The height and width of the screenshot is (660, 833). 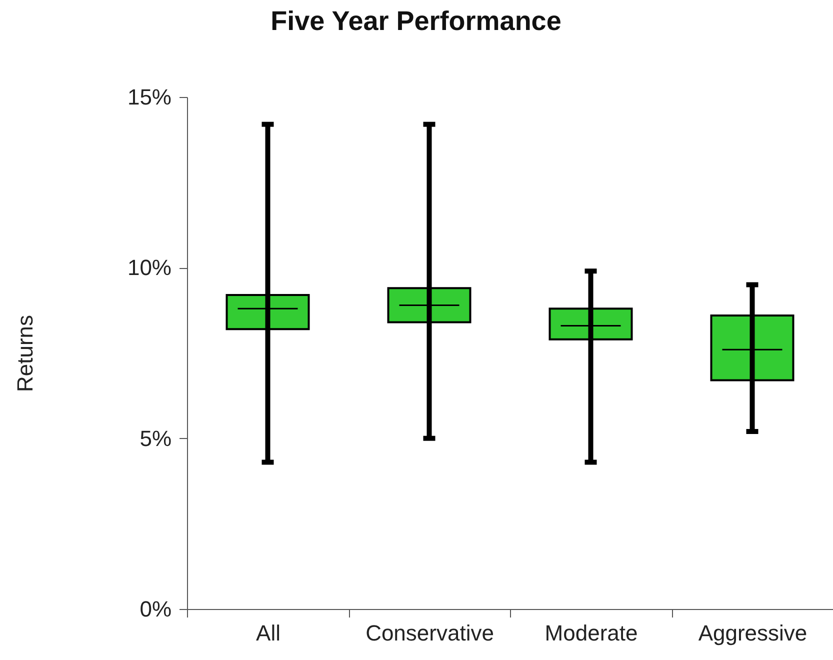 What do you see at coordinates (591, 633) in the screenshot?
I see `x-tick-label: Moderate` at bounding box center [591, 633].